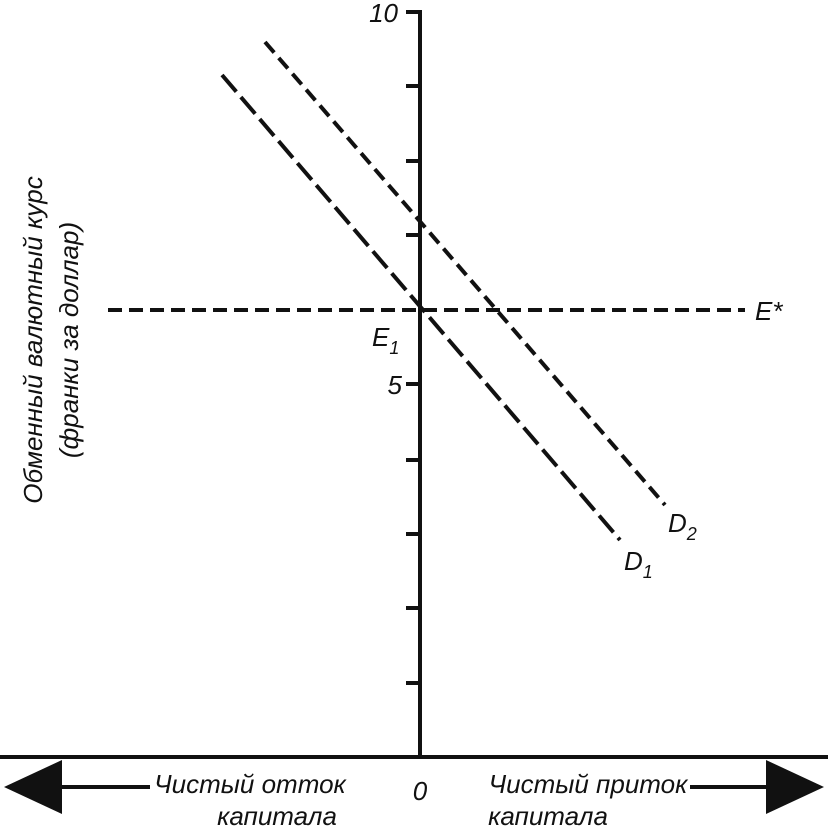 The width and height of the screenshot is (828, 830). Describe the element at coordinates (548, 815) in the screenshot. I see `x-right-label: капитала` at that location.